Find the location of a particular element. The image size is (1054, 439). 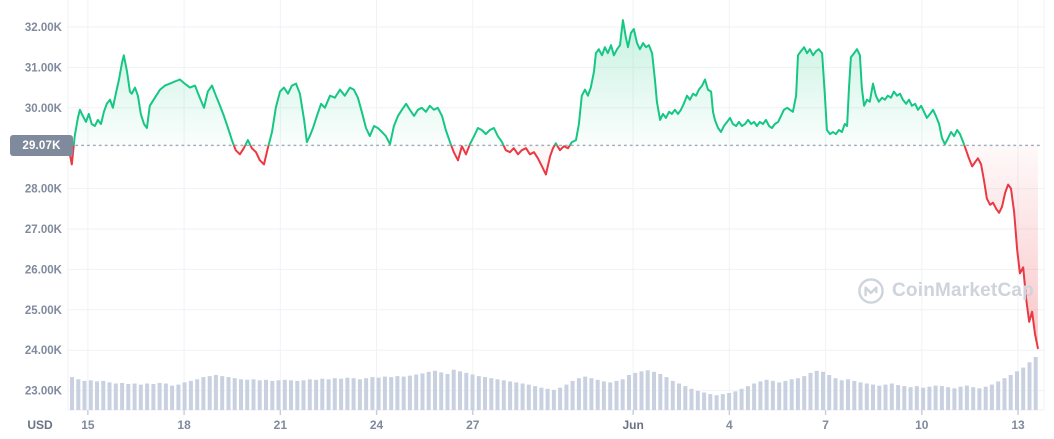

y-axis-label: 30.00K is located at coordinates (44, 109).